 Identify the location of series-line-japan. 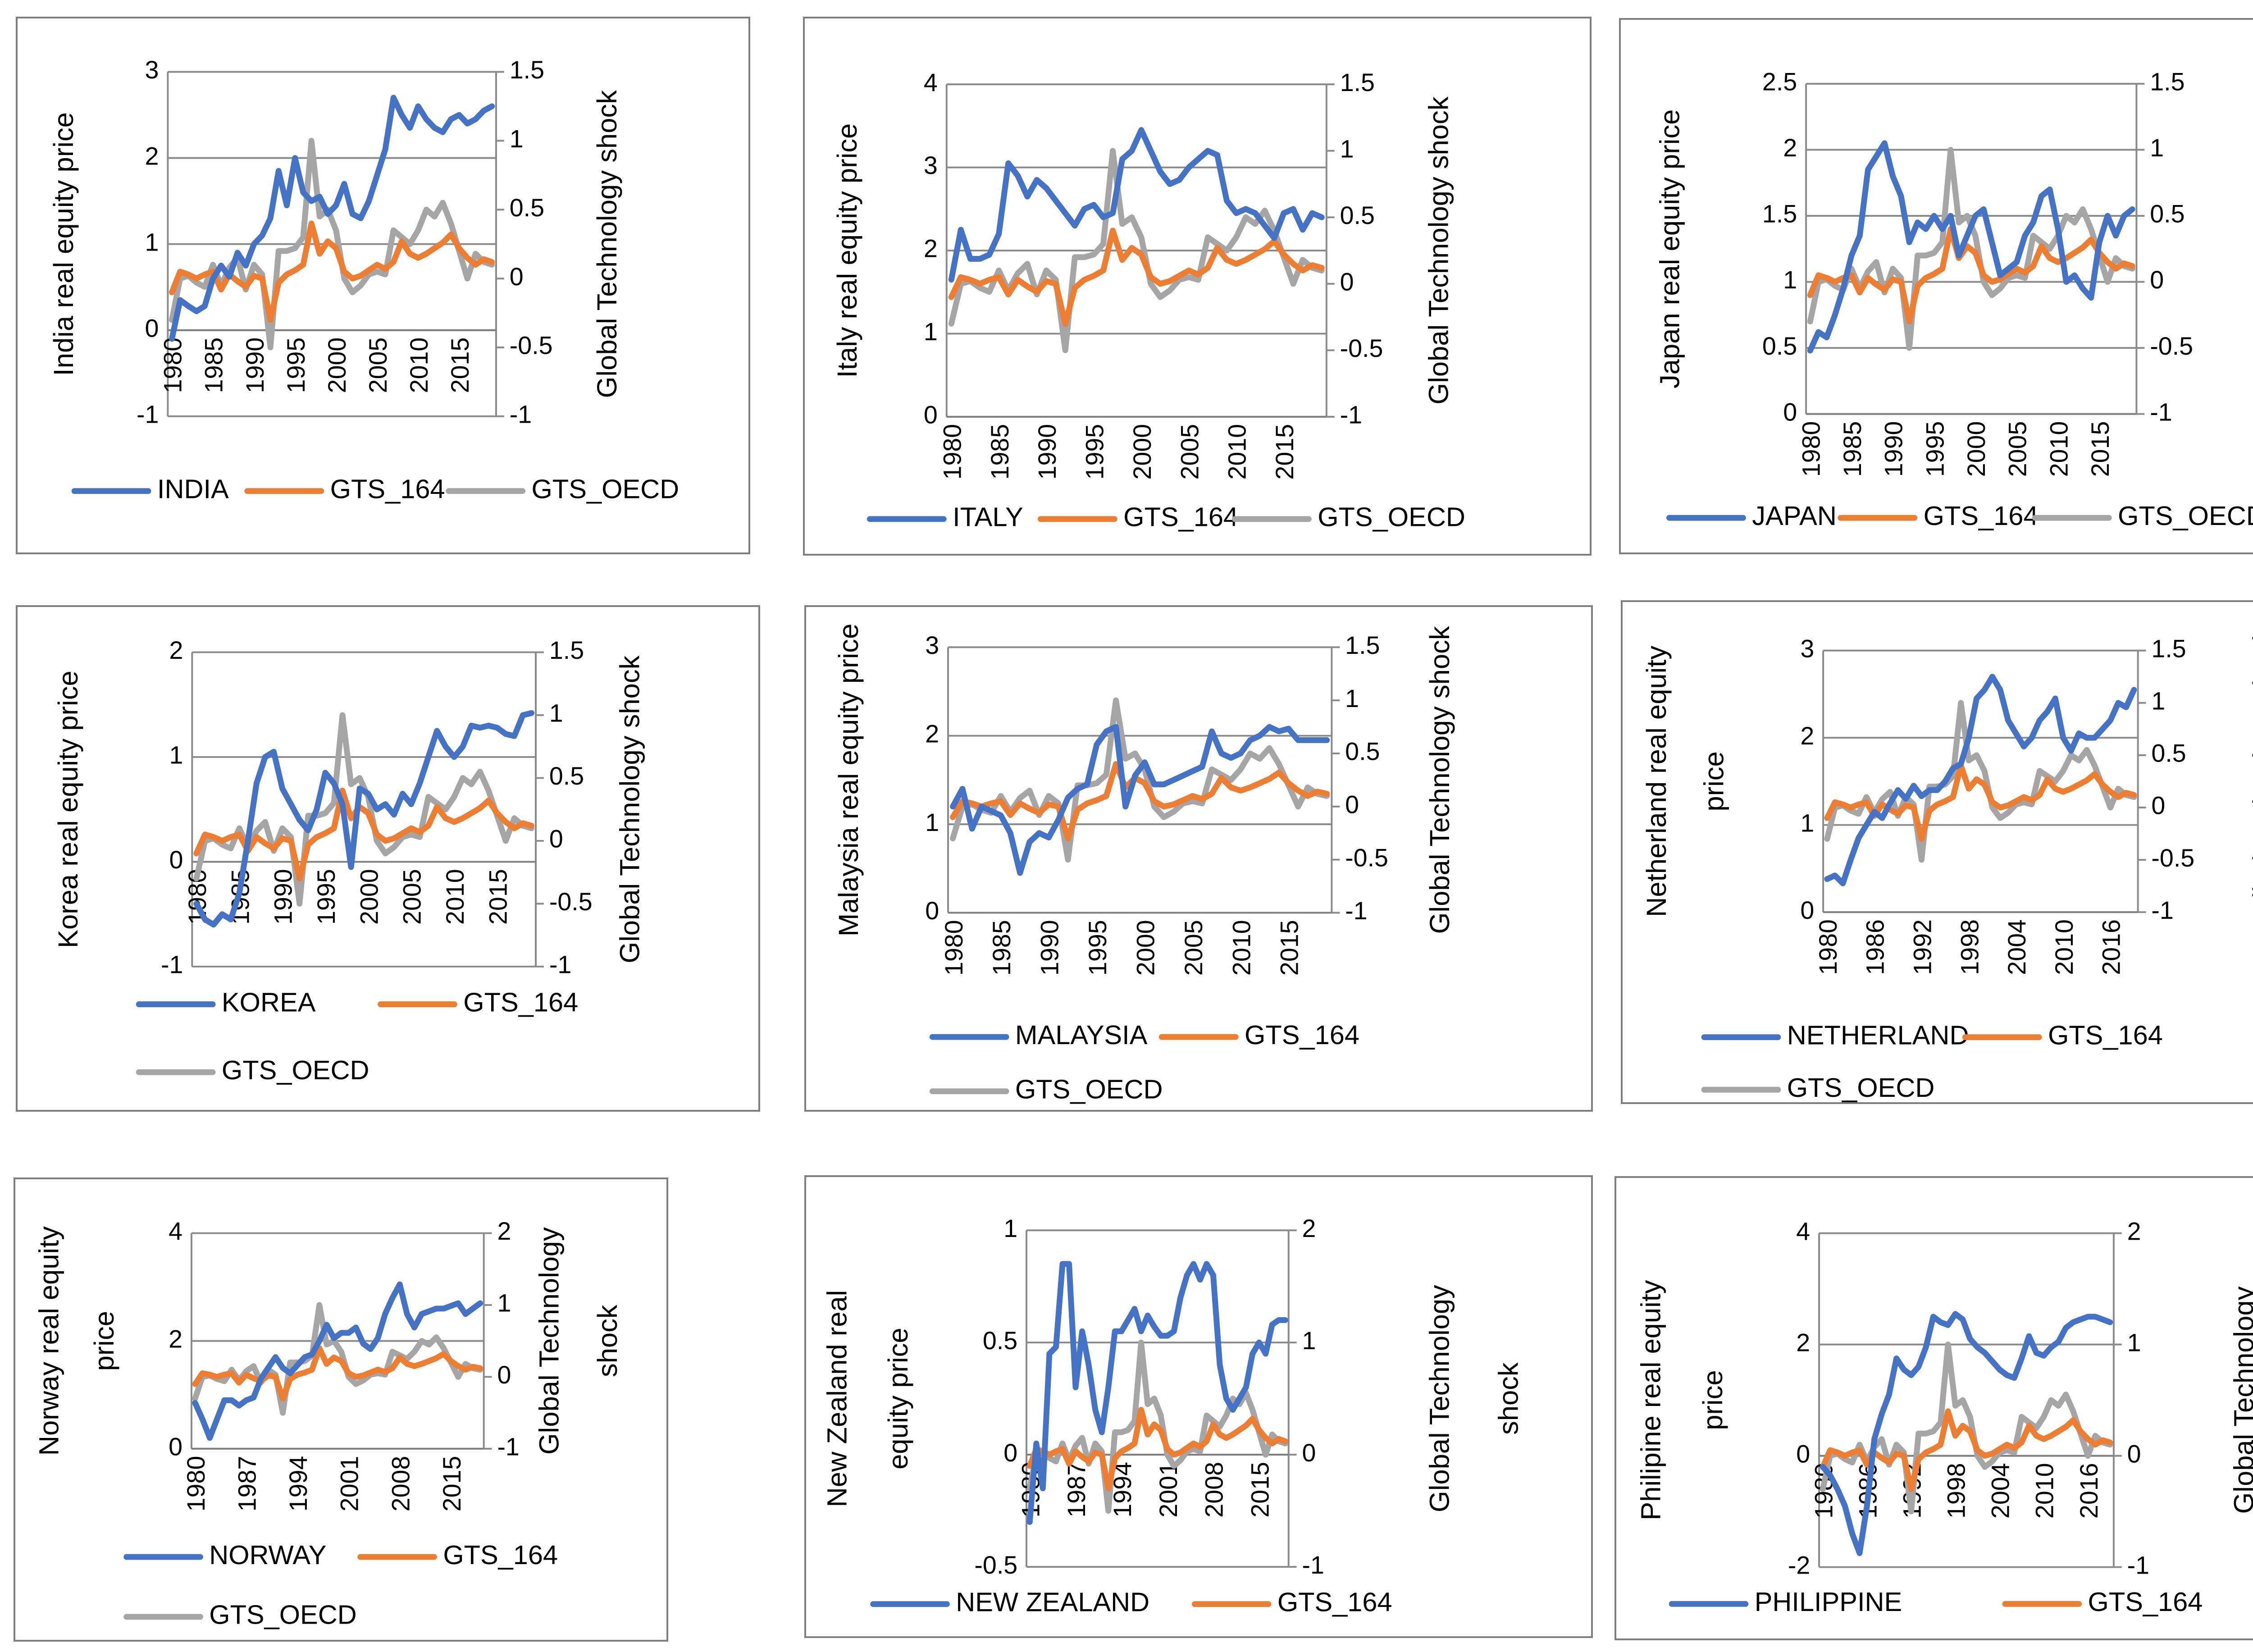
(1971, 247).